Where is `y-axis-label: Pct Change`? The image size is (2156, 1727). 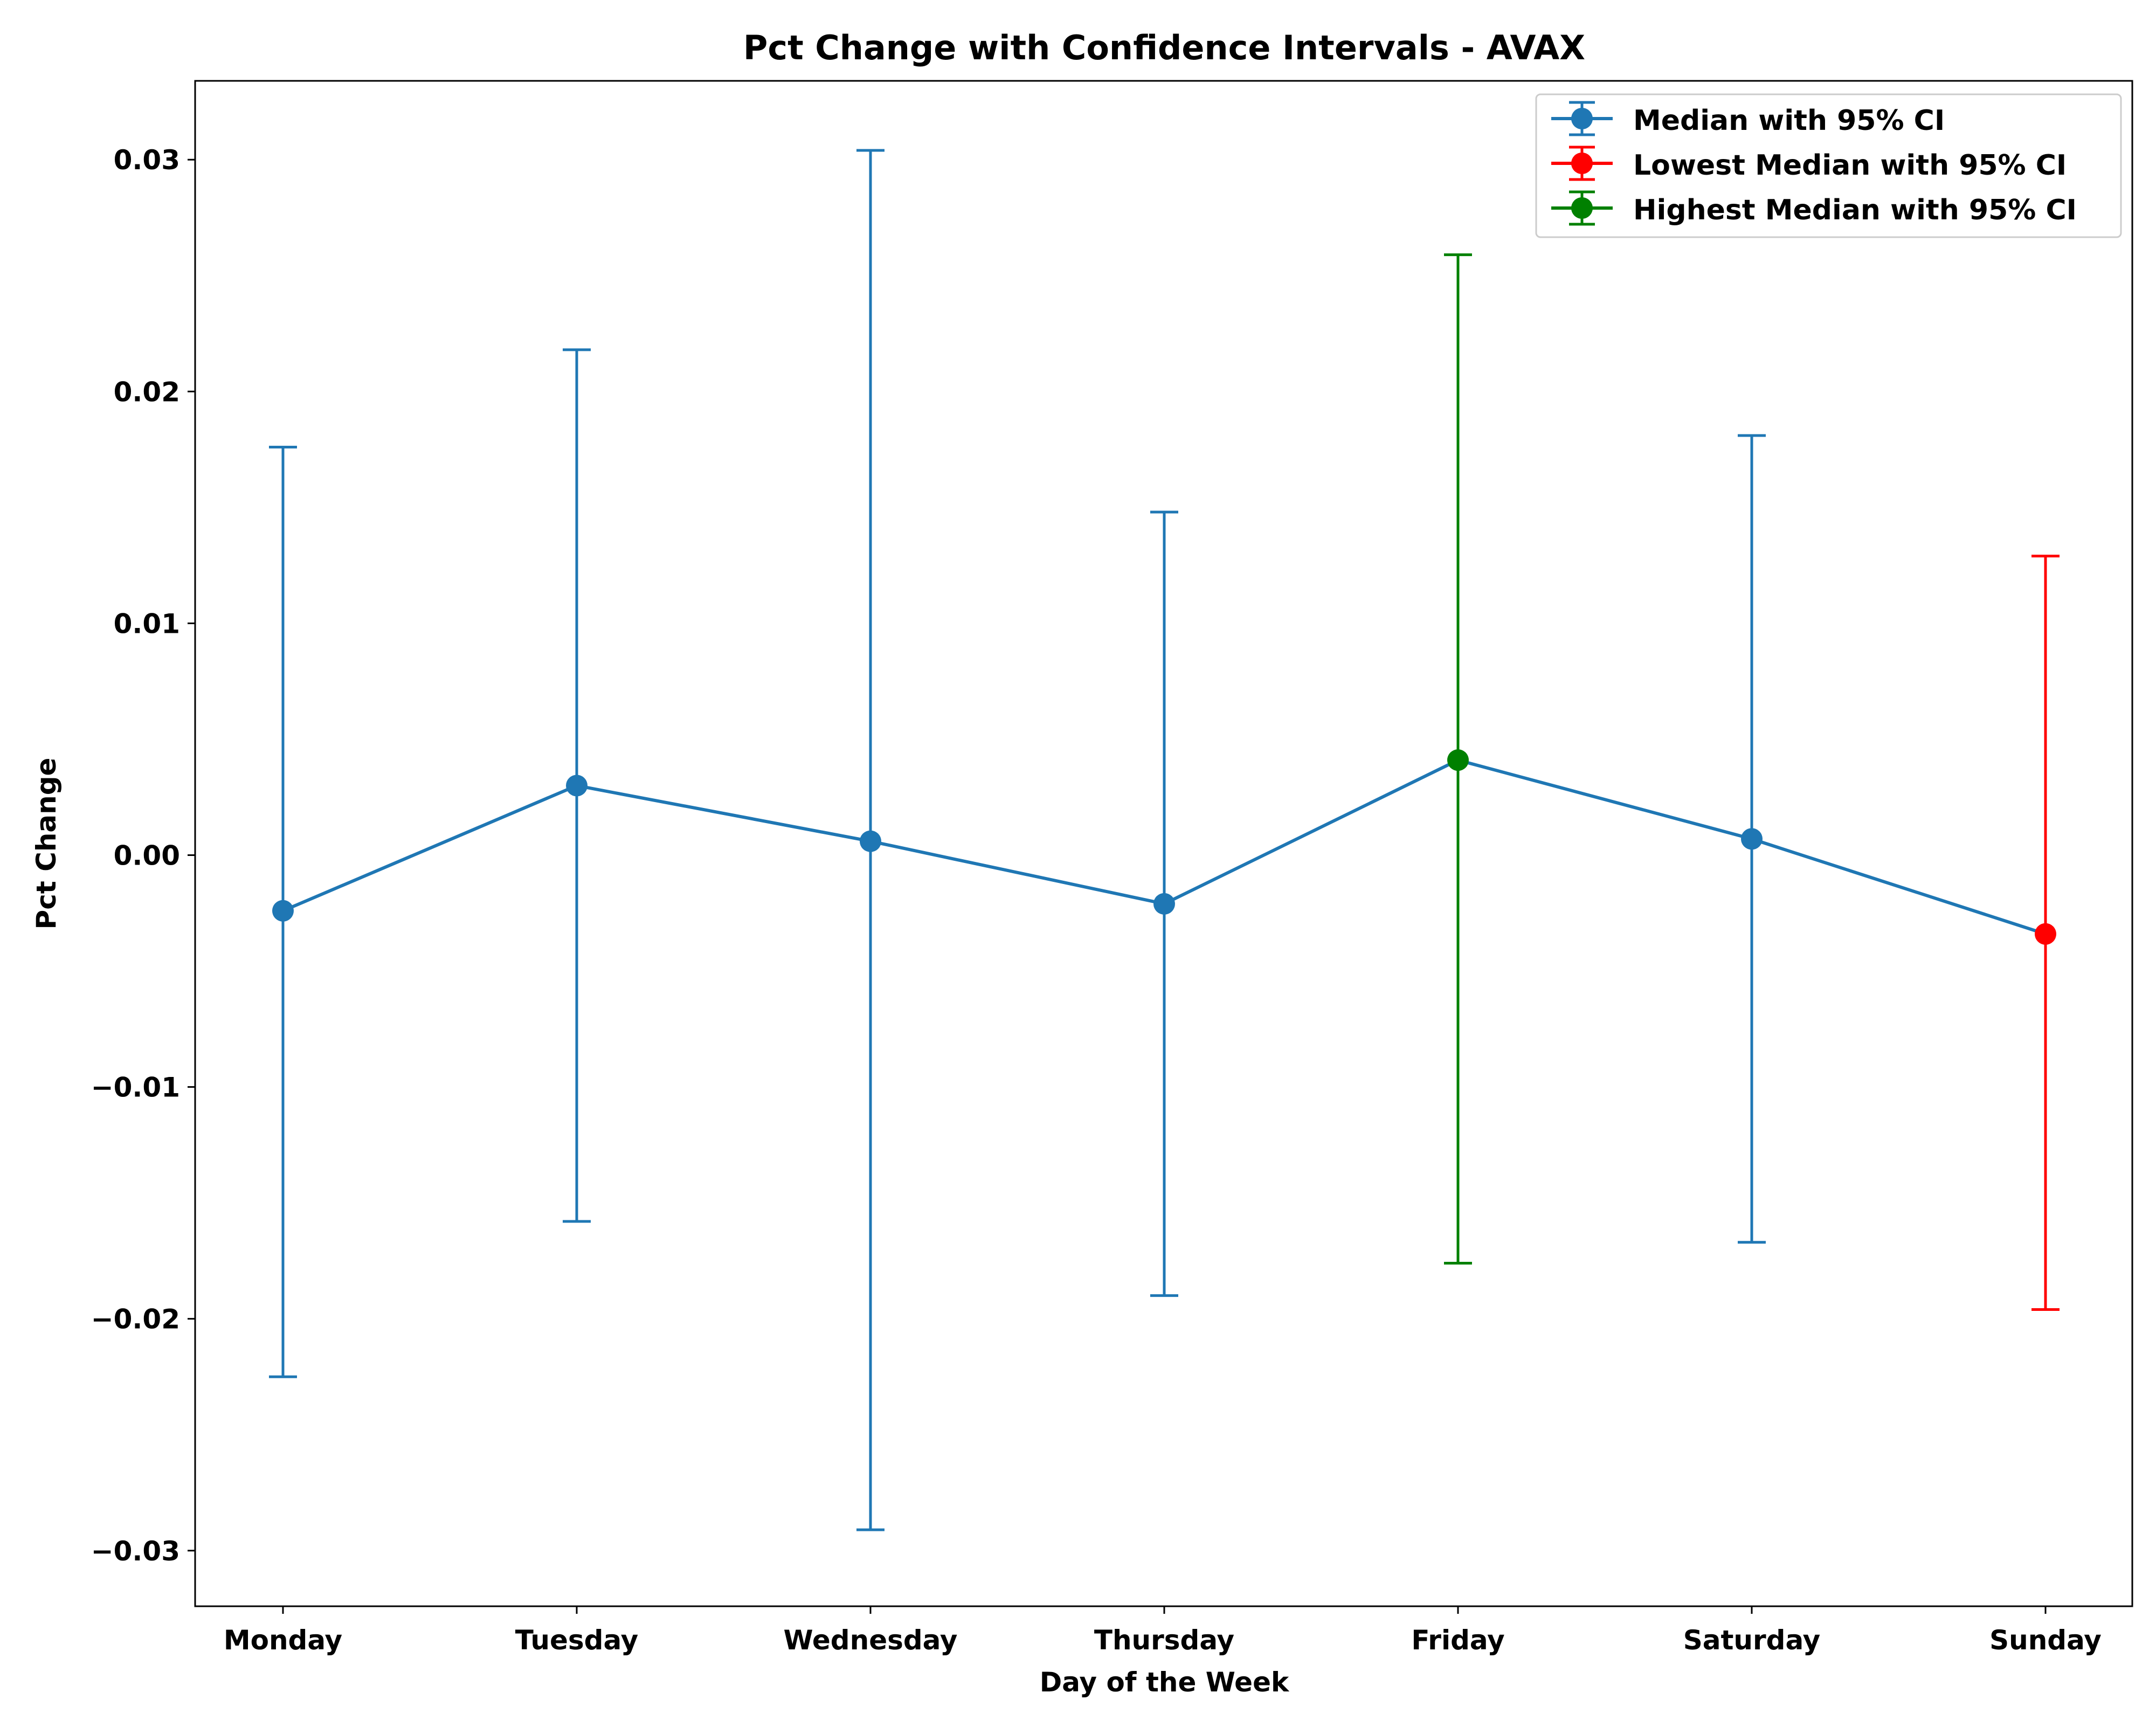 y-axis-label: Pct Change is located at coordinates (46, 844).